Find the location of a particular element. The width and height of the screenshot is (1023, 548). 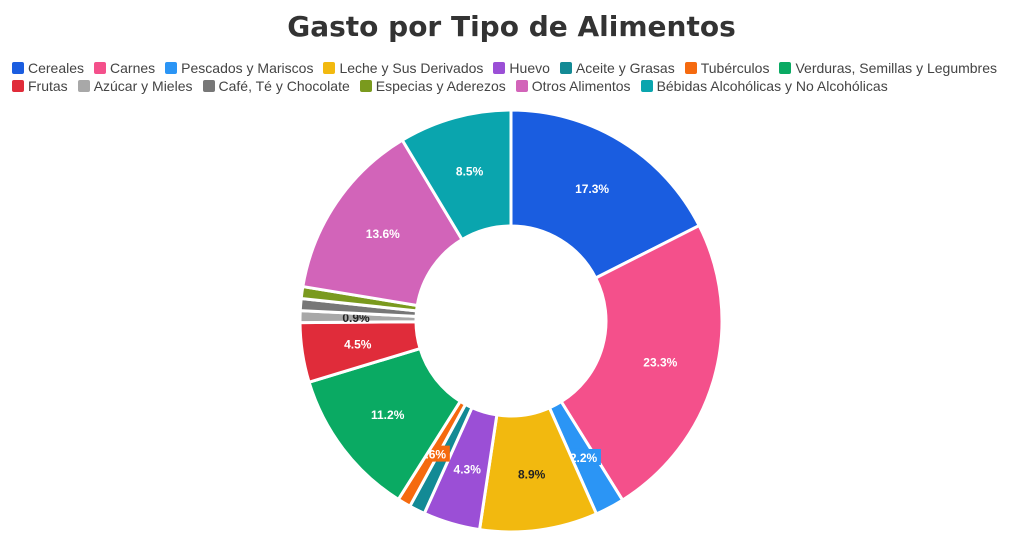

legend-item: Verduras, Semillas y Legumbres is located at coordinates (888, 68).